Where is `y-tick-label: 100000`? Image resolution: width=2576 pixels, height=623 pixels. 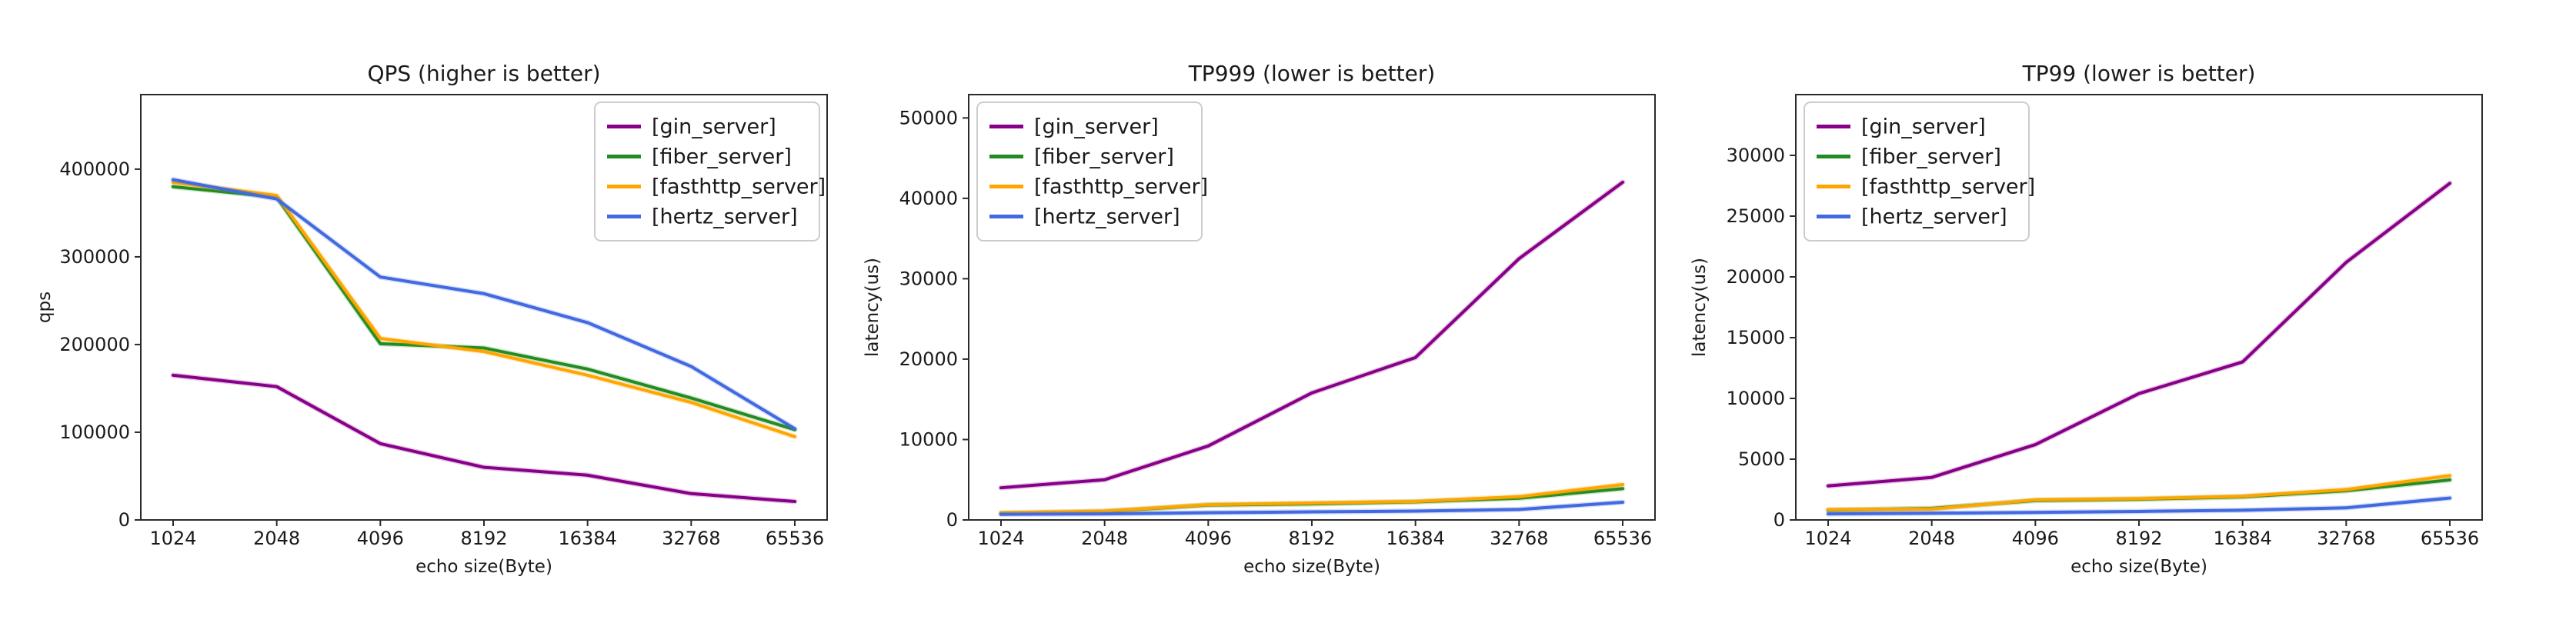
y-tick-label: 100000 is located at coordinates (94, 432).